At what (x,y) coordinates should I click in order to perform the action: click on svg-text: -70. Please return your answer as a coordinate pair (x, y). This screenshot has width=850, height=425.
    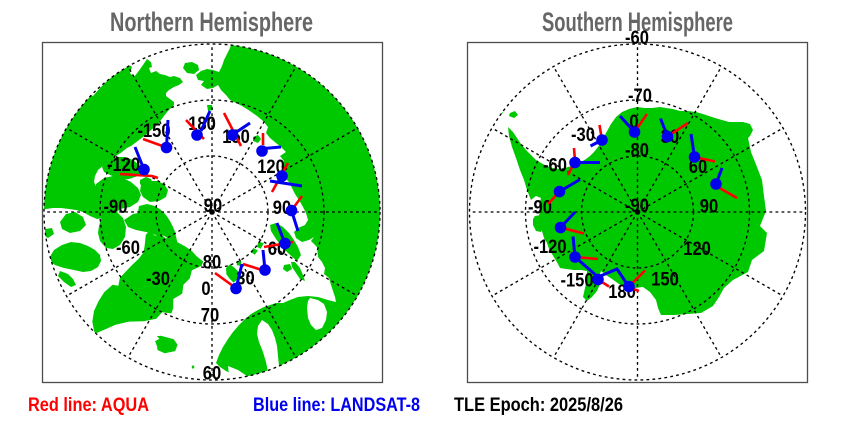
    Looking at the image, I should click on (640, 96).